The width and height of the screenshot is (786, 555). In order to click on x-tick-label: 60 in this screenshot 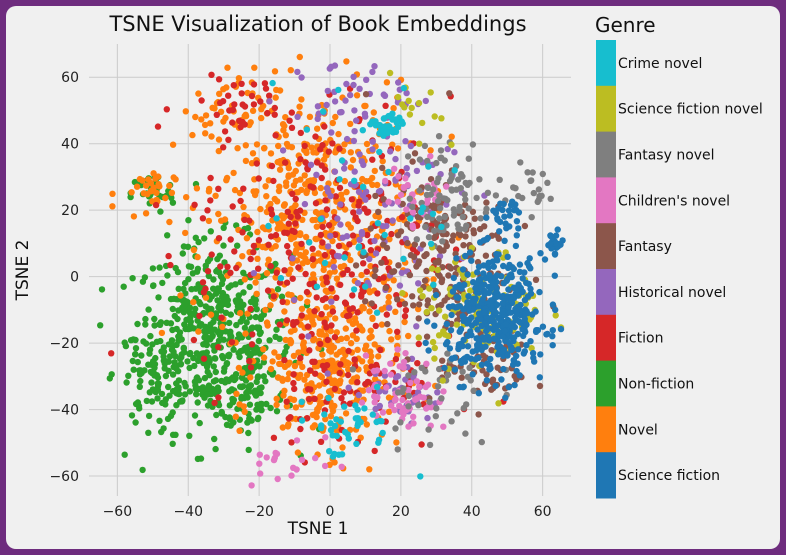, I will do `click(543, 512)`.